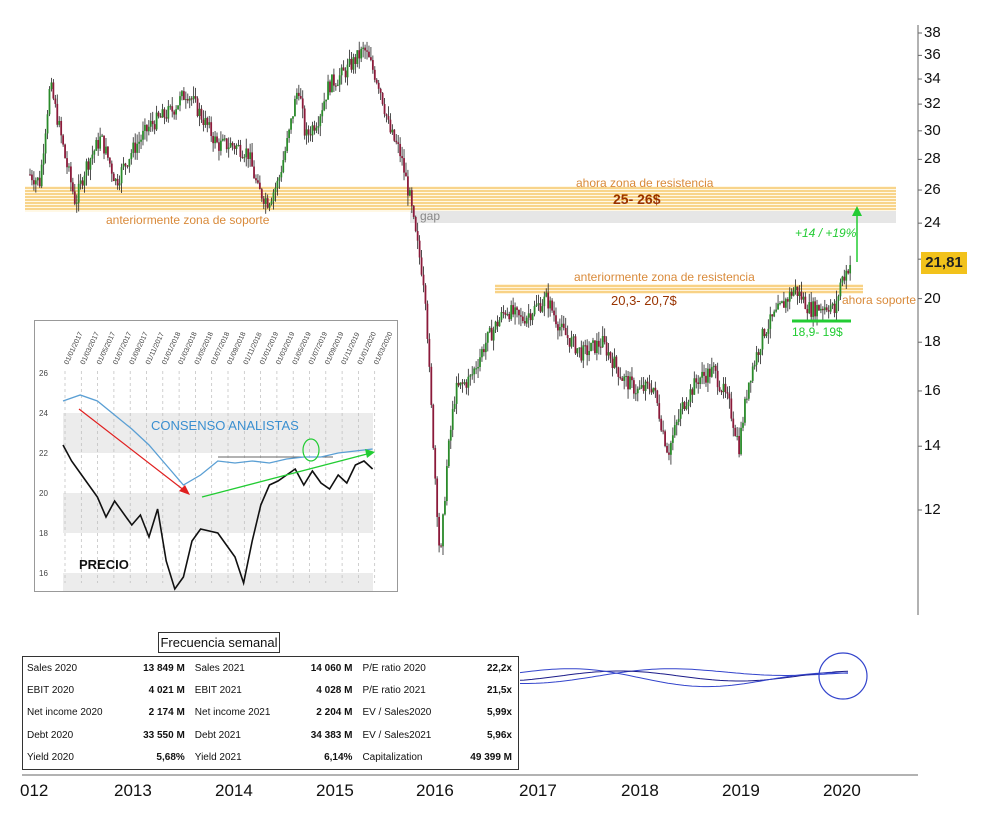 This screenshot has width=981, height=823. Describe the element at coordinates (932, 130) in the screenshot. I see `y-tick-label: 30` at that location.